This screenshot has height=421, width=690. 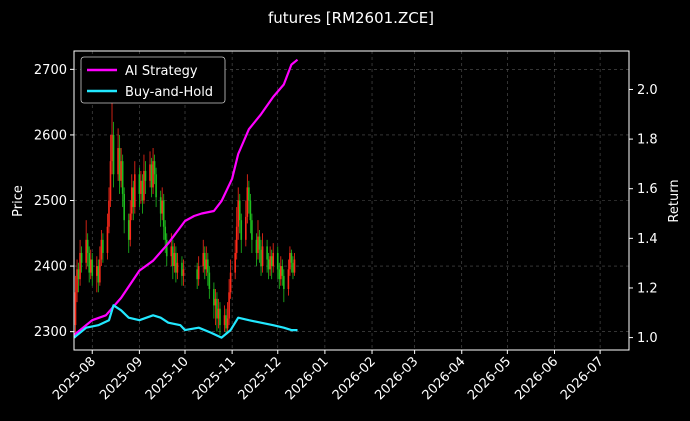 I want to click on left-axis: 2300 2400 2500 2600 2700, so click(x=54, y=201).